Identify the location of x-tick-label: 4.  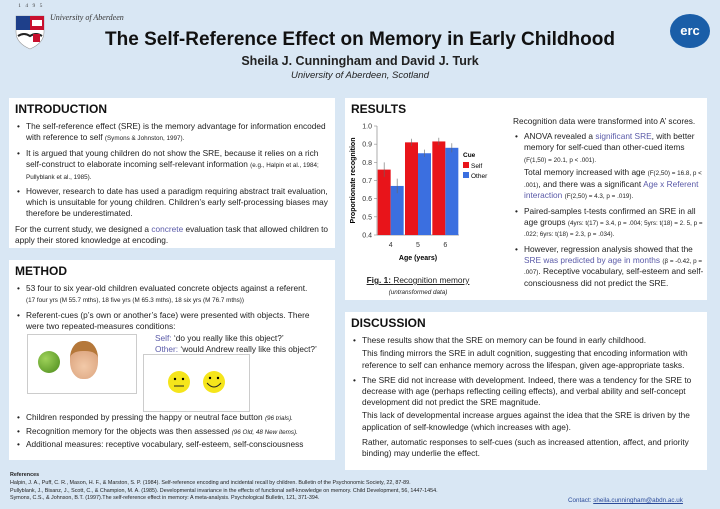
(391, 245).